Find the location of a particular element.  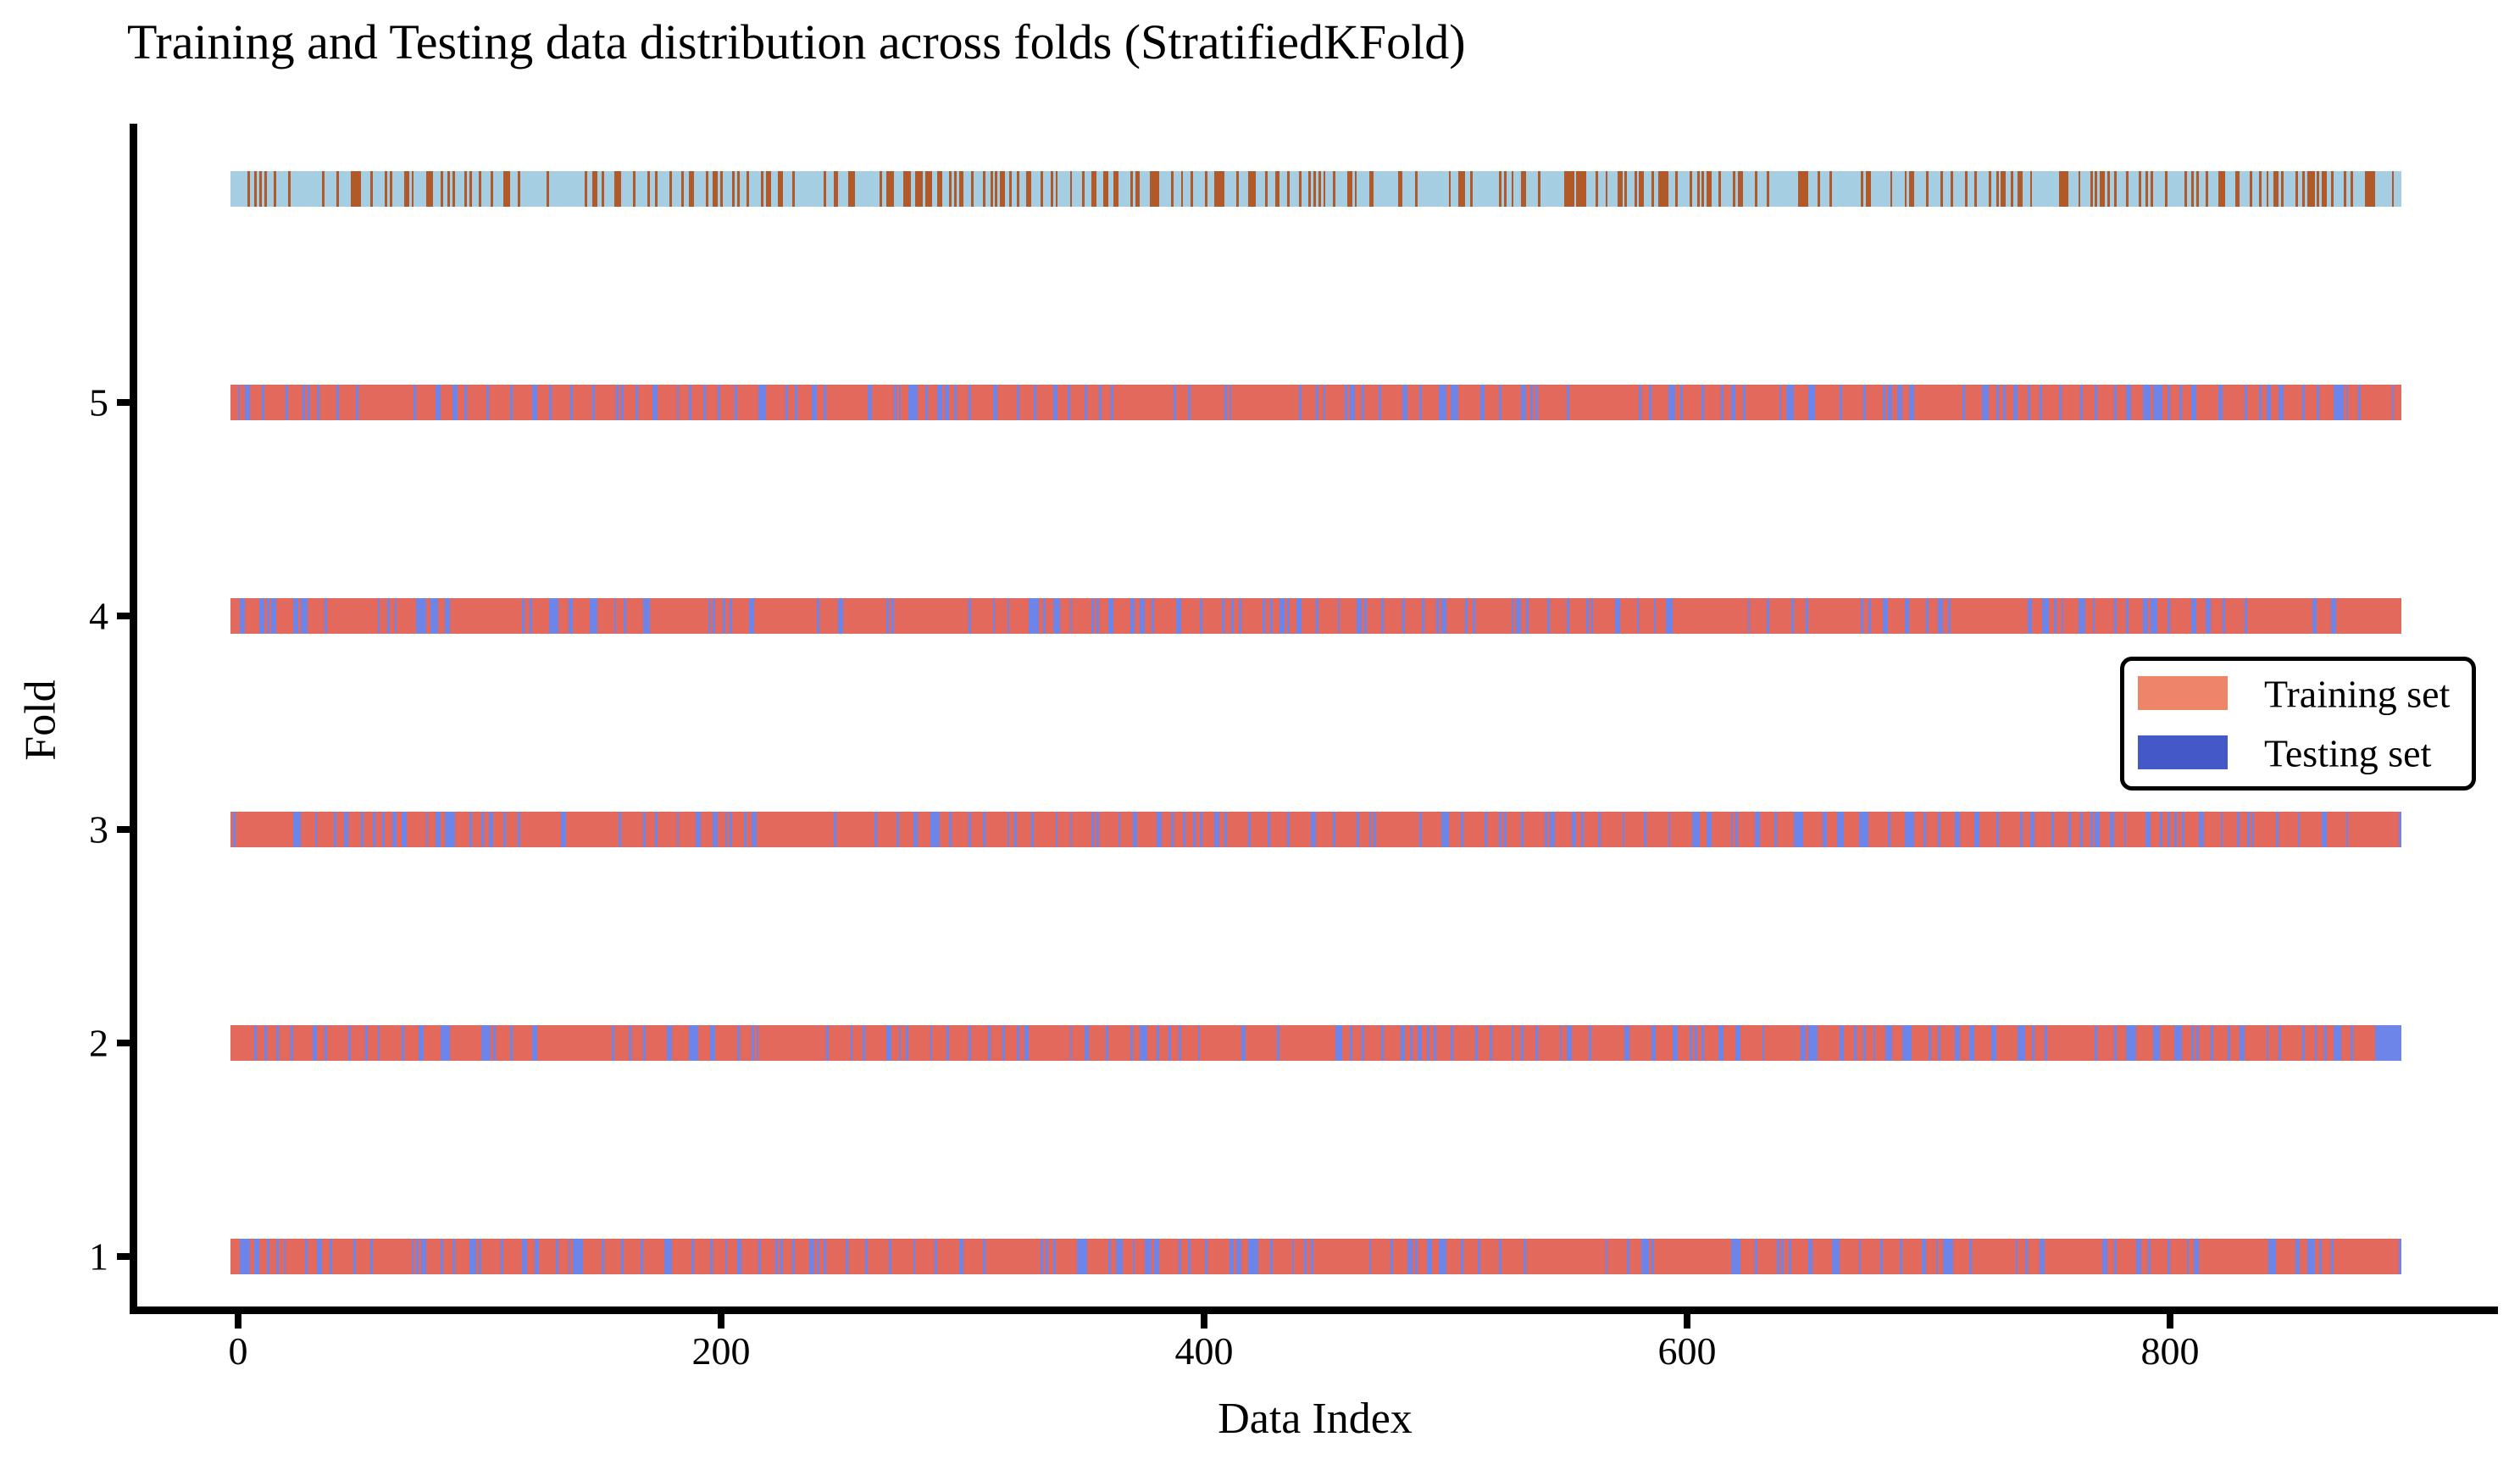

y-tick-mark is located at coordinates (124, 616).